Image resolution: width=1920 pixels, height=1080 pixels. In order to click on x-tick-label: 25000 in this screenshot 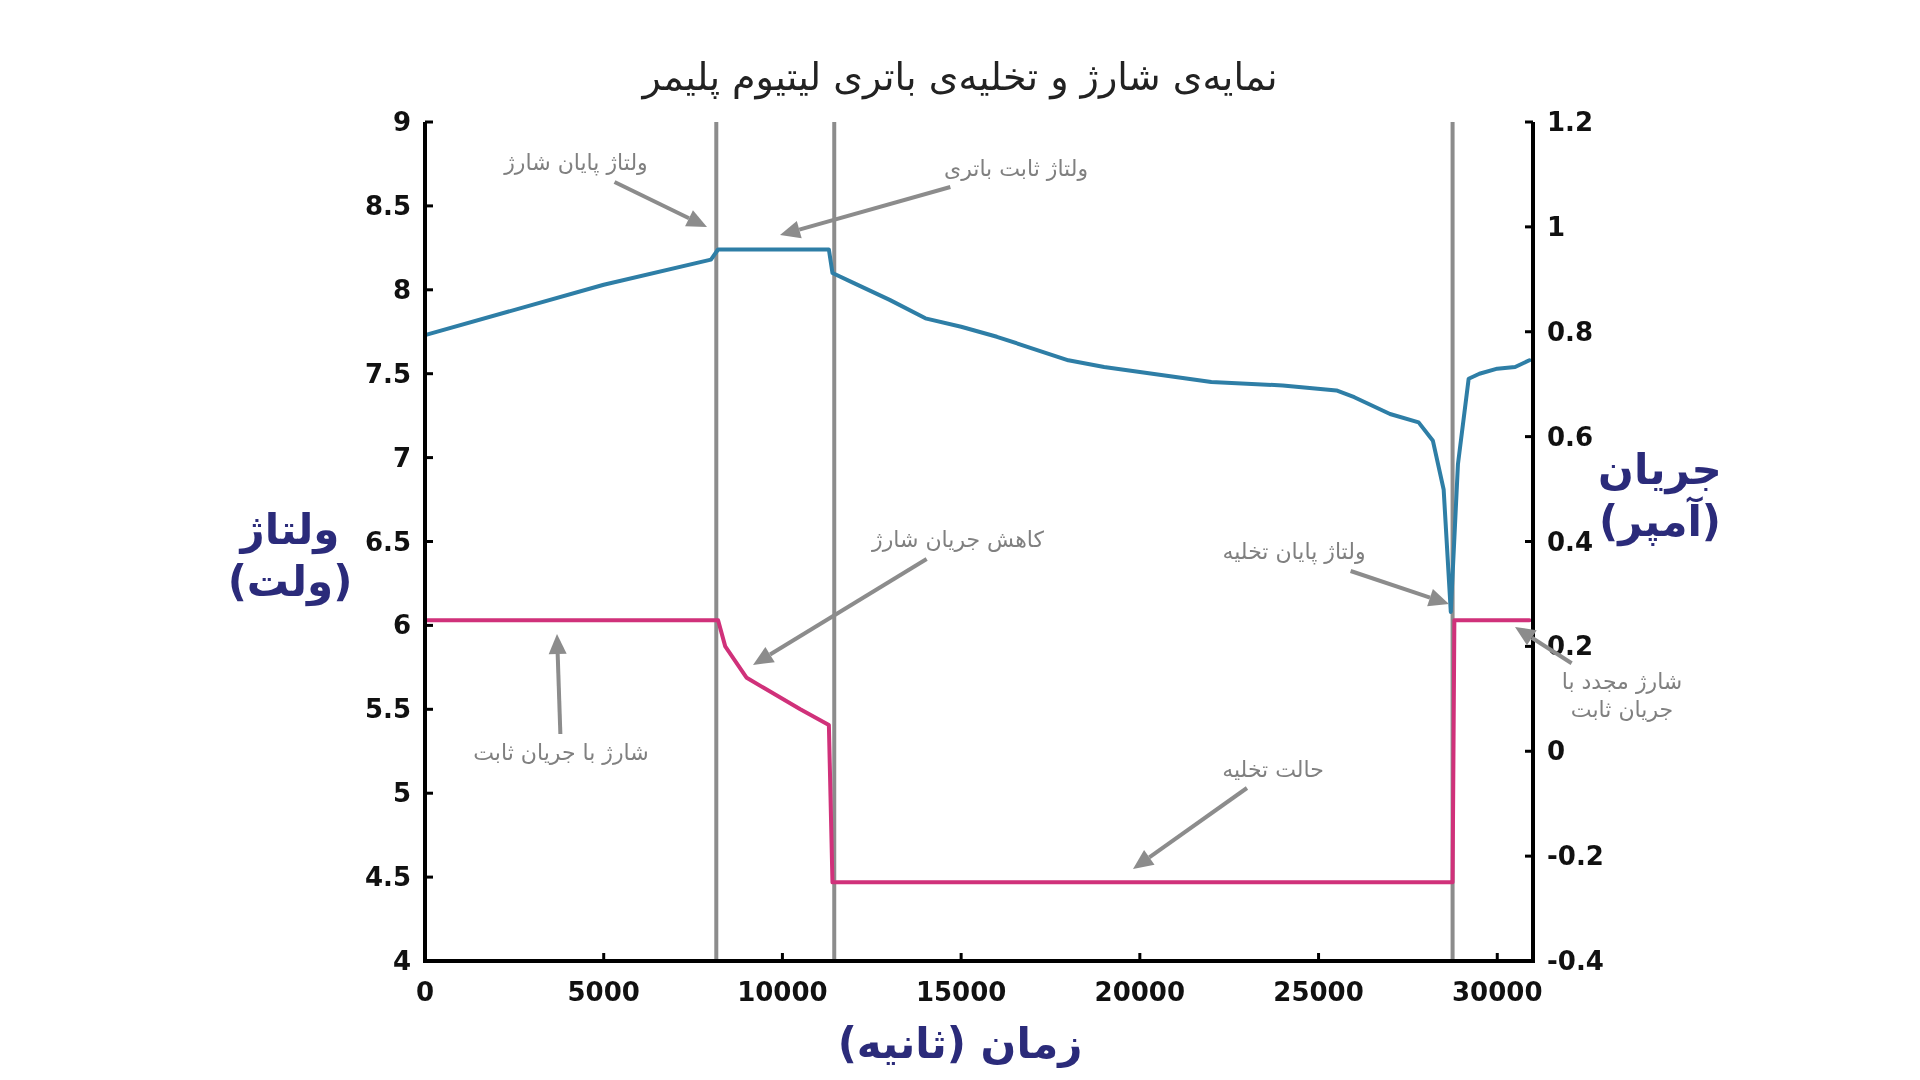, I will do `click(1318, 992)`.